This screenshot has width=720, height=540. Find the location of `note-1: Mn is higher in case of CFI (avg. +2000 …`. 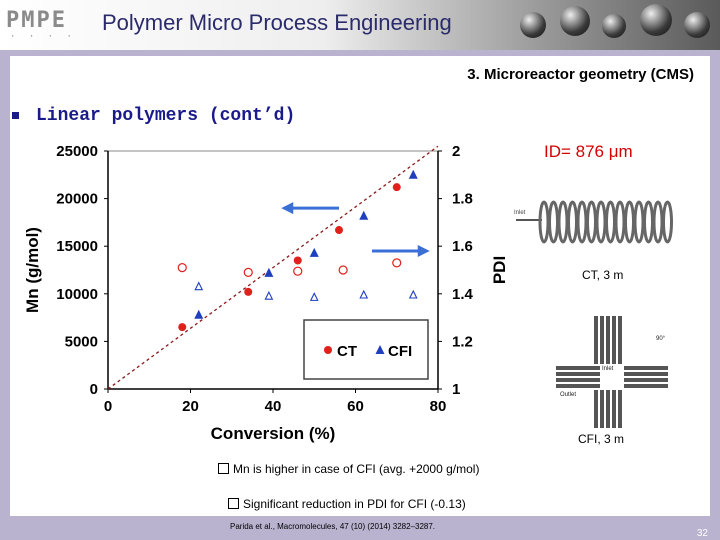

note-1: Mn is higher in case of CFI (avg. +2000 … is located at coordinates (348, 469).